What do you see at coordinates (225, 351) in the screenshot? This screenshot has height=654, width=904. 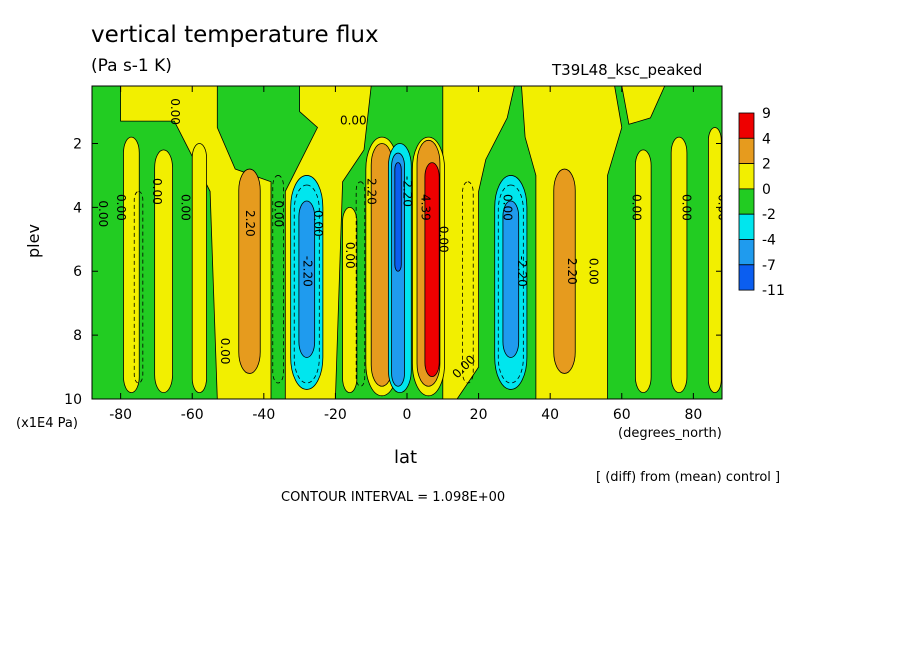 I see `contour-label-5: 0.00` at bounding box center [225, 351].